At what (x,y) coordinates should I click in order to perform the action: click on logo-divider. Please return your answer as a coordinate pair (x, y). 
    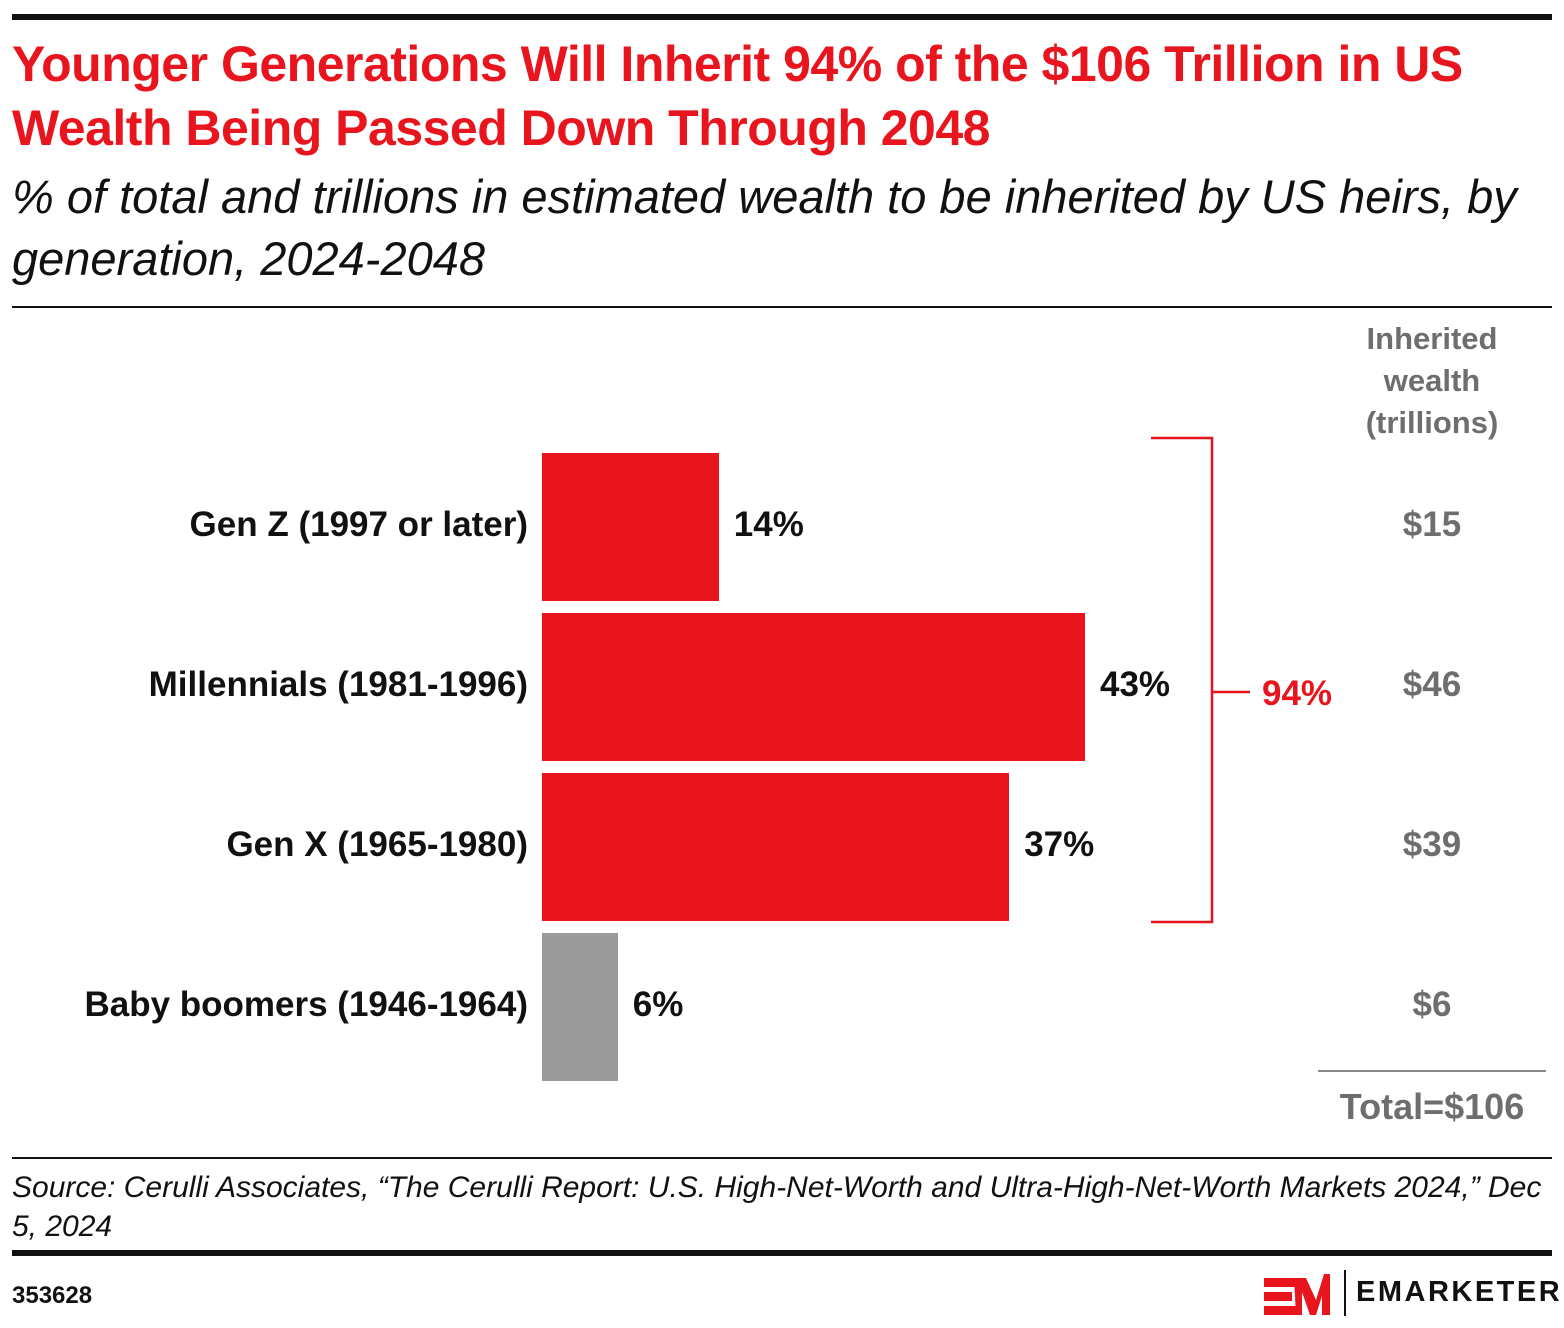
    Looking at the image, I should click on (1345, 1293).